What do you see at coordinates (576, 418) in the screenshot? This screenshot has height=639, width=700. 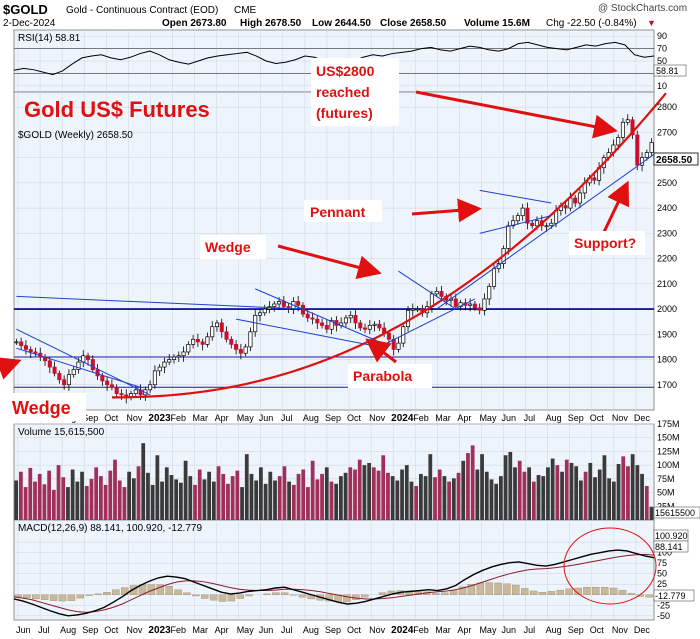 I see `x-tick-label-price: Sep` at bounding box center [576, 418].